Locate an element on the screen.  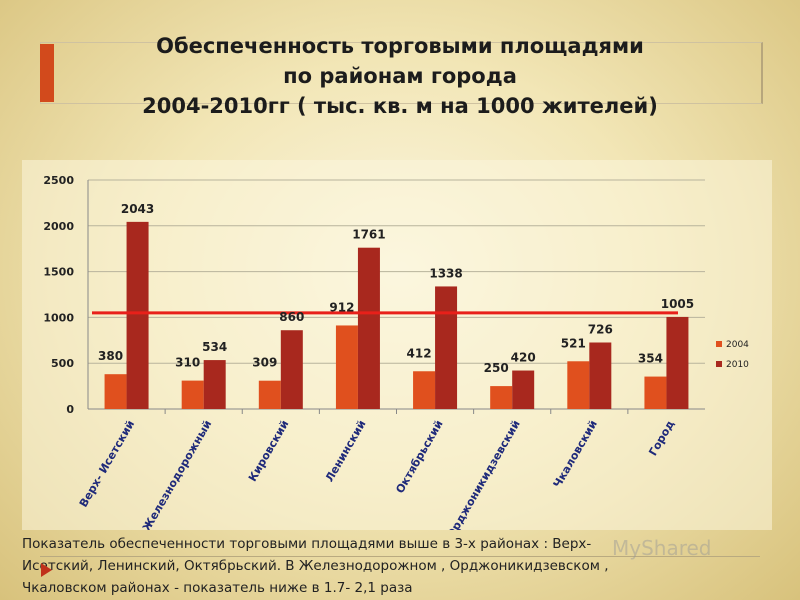
data-label: 1005 is located at coordinates (677, 304).